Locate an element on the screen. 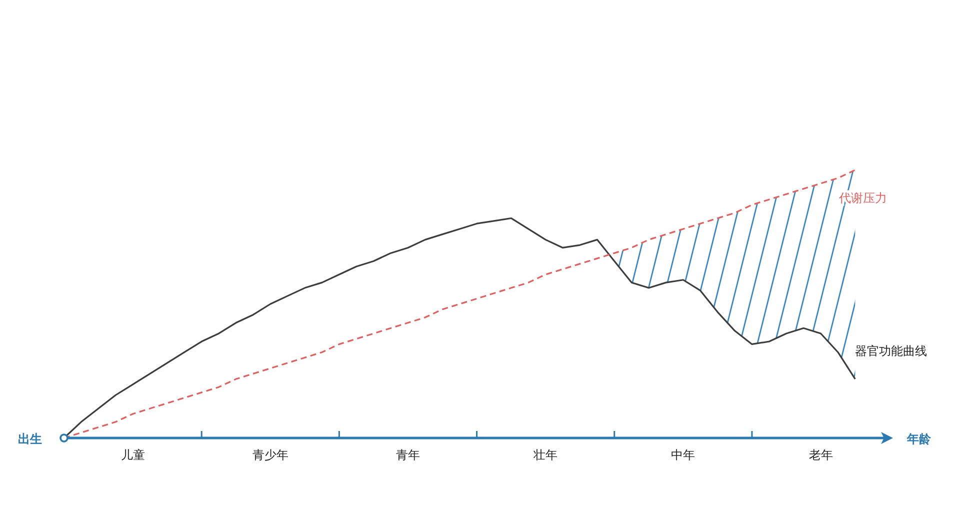 This screenshot has width=967, height=505. x-tick-label: 老年 is located at coordinates (820, 455).